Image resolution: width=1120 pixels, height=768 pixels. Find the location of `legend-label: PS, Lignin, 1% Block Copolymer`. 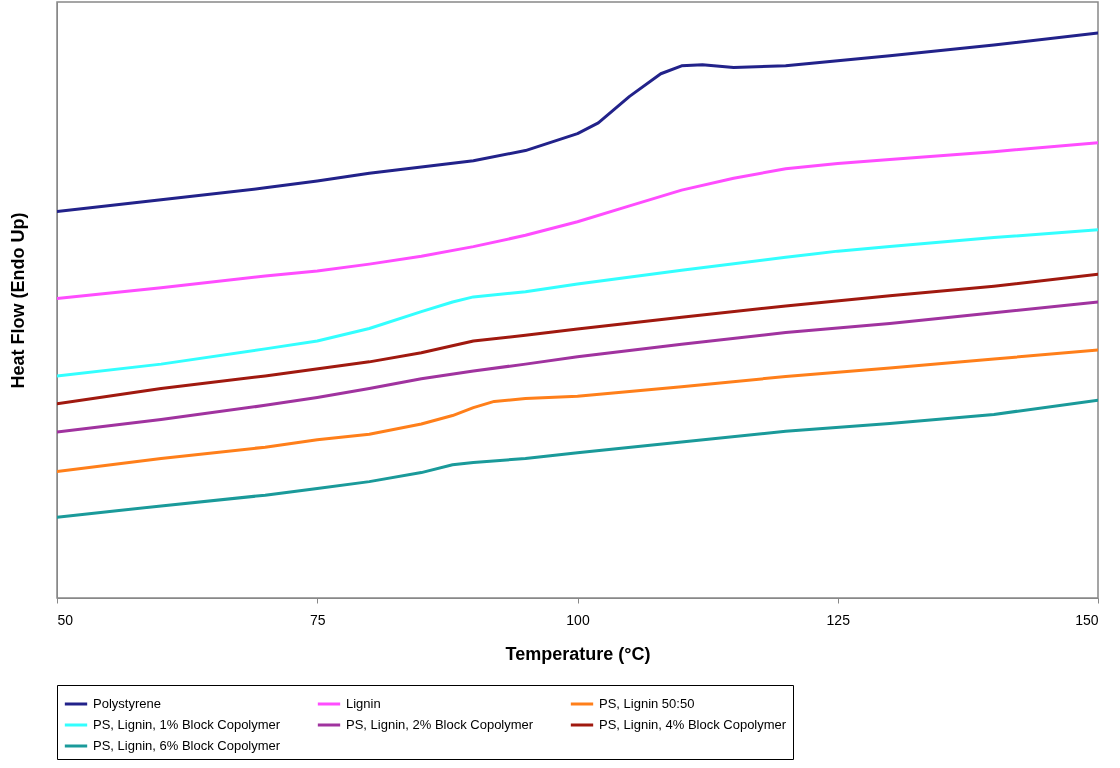

legend-label: PS, Lignin, 1% Block Copolymer is located at coordinates (187, 724).